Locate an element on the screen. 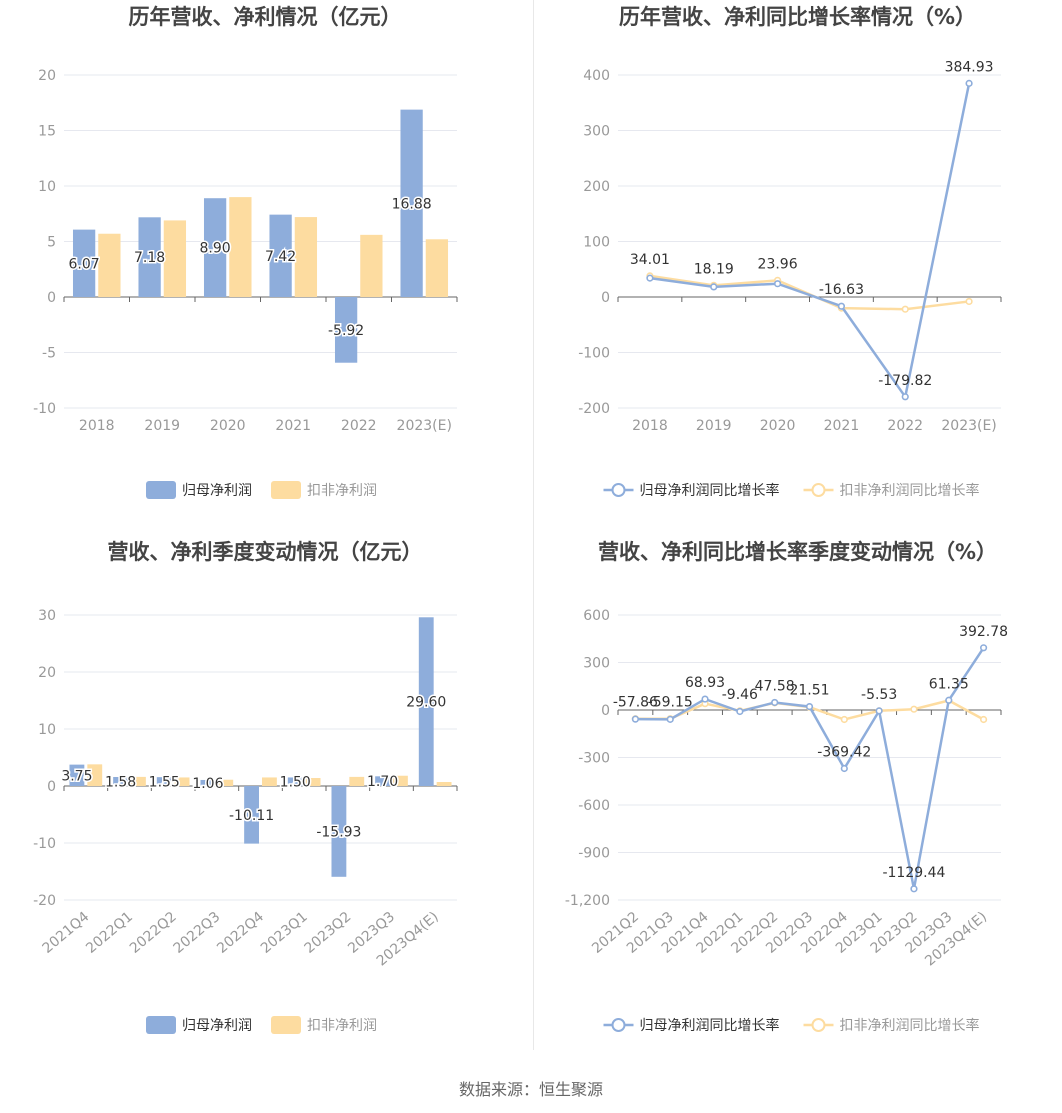  data-source: 数据来源：恒生聚源 is located at coordinates (530, 1089).